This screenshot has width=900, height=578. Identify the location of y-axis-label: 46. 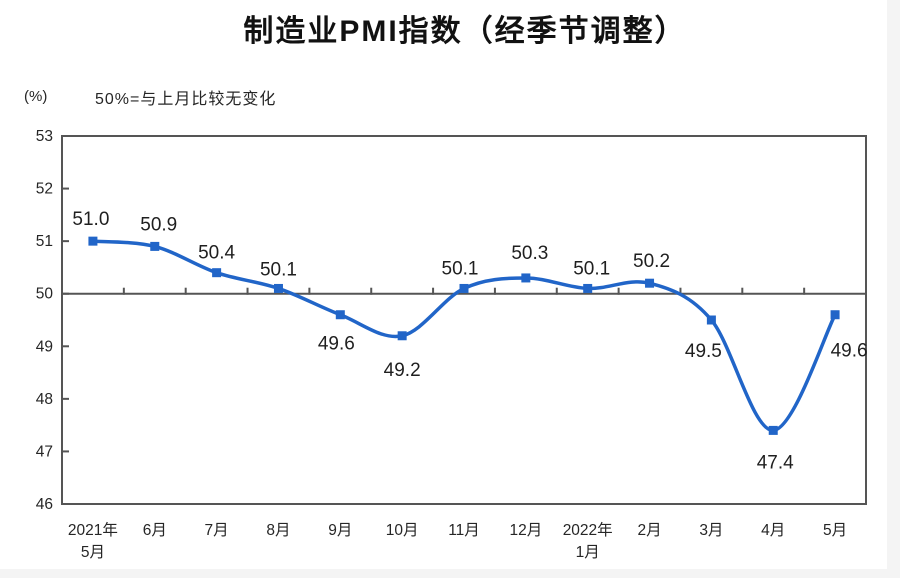
(44, 504).